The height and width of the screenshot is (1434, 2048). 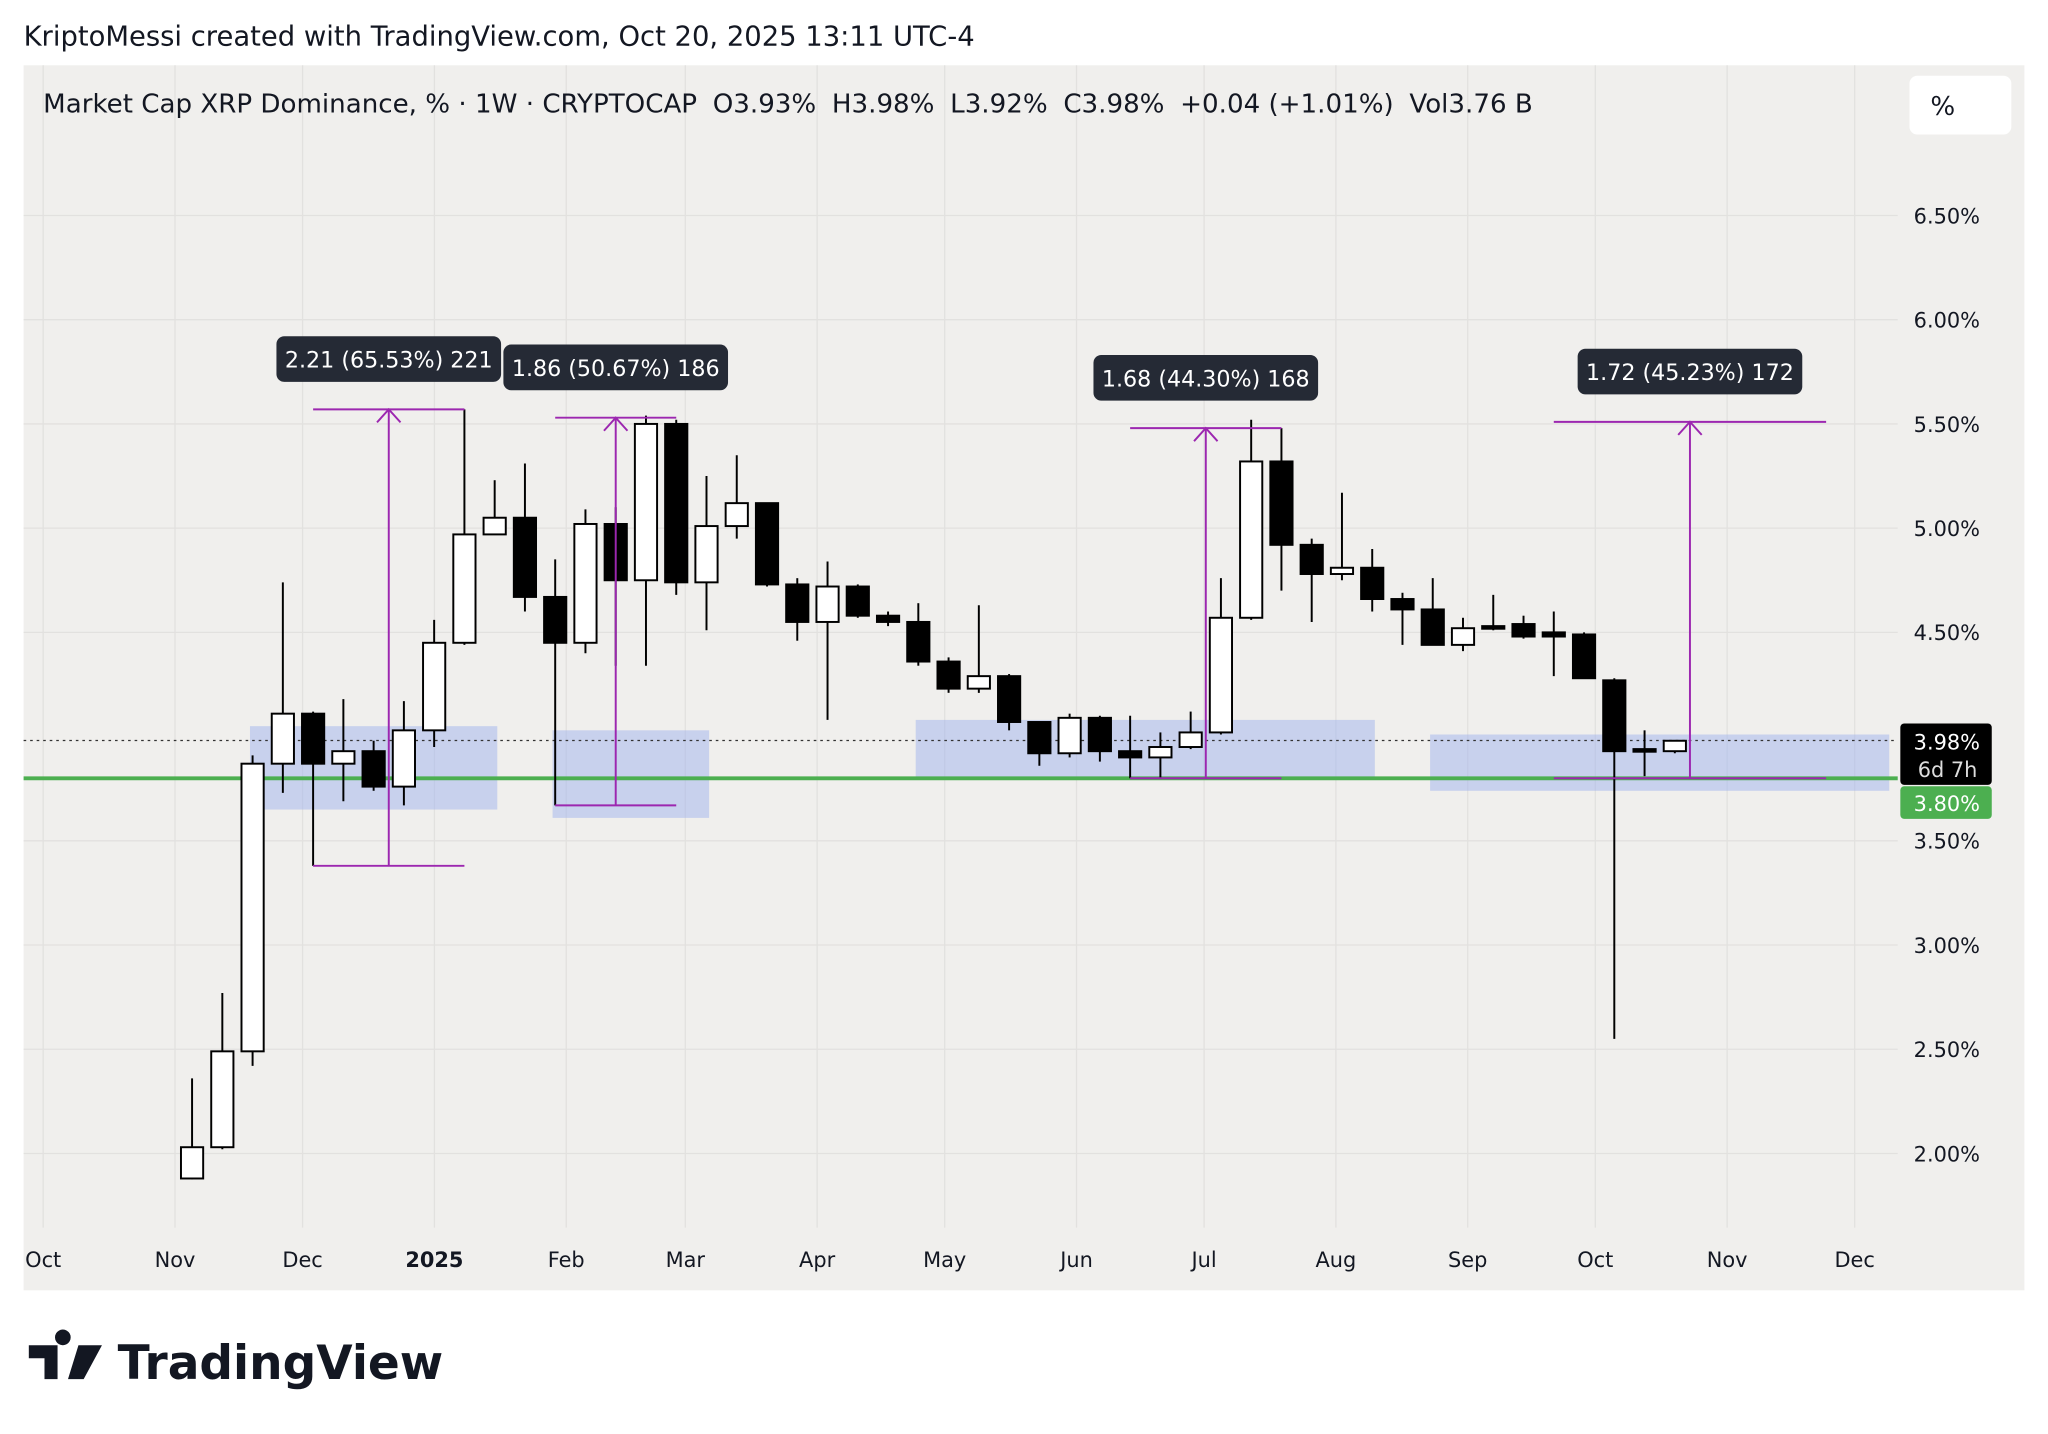 I want to click on support-price-value: 3.80%, so click(x=1947, y=804).